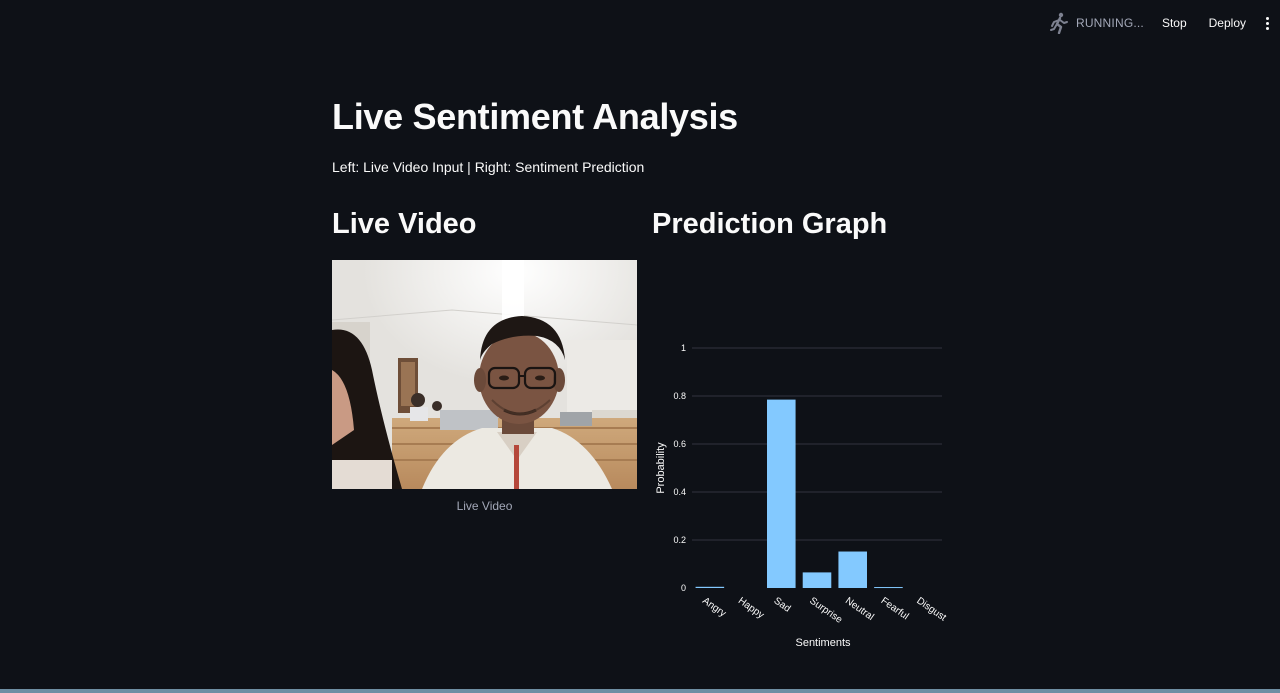 The height and width of the screenshot is (693, 1280). Describe the element at coordinates (751, 608) in the screenshot. I see `chart-x-tick-label: Happy` at that location.